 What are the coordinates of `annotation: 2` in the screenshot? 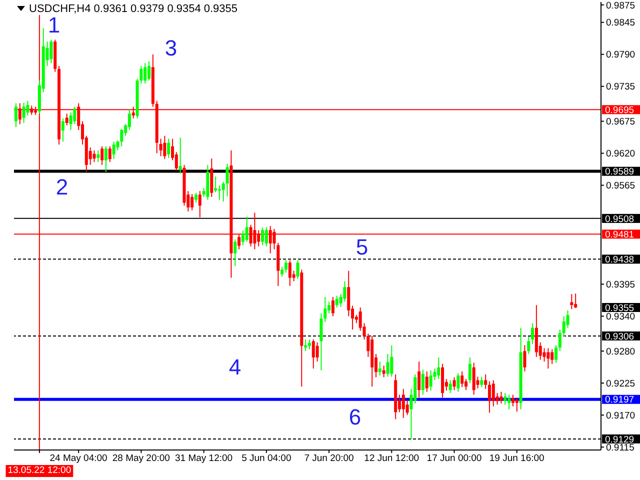 It's located at (62, 187).